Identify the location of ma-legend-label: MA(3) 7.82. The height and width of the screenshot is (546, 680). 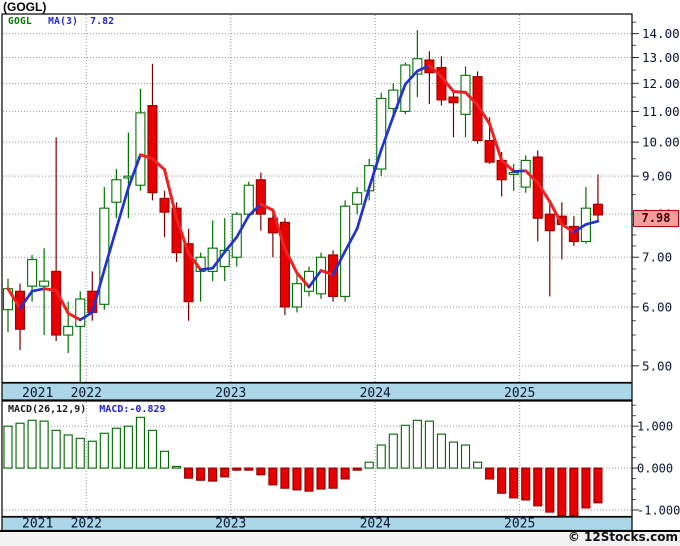
(81, 21).